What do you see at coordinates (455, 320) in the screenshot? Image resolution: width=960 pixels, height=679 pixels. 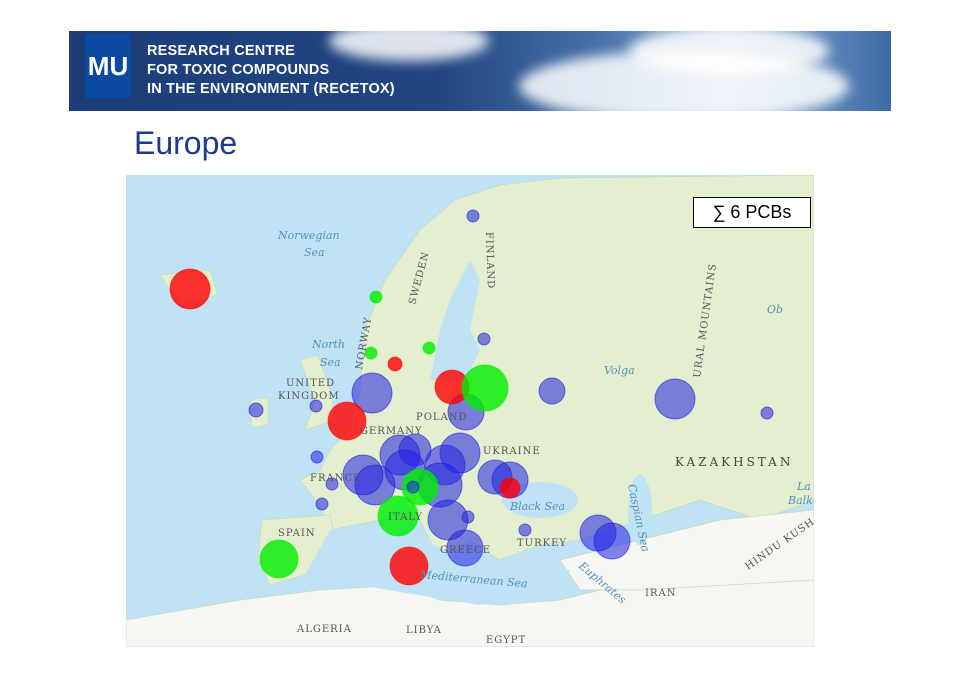 I see `baltic-sea` at bounding box center [455, 320].